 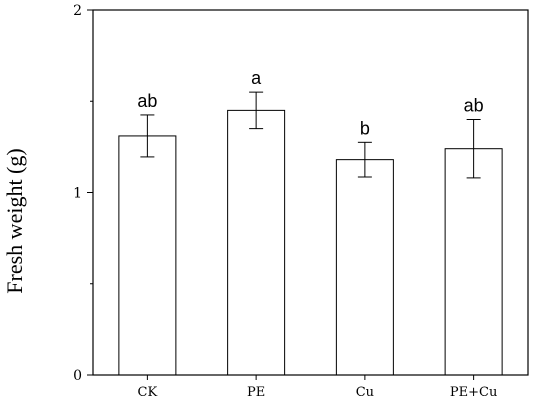 I want to click on x-tick-label-2: Cu, so click(x=365, y=392).